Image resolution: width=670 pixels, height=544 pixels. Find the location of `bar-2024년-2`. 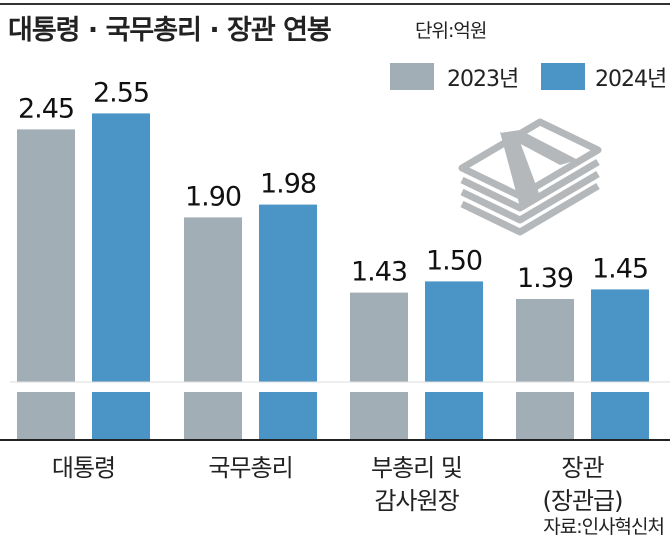

bar-2024년-2 is located at coordinates (454, 360).